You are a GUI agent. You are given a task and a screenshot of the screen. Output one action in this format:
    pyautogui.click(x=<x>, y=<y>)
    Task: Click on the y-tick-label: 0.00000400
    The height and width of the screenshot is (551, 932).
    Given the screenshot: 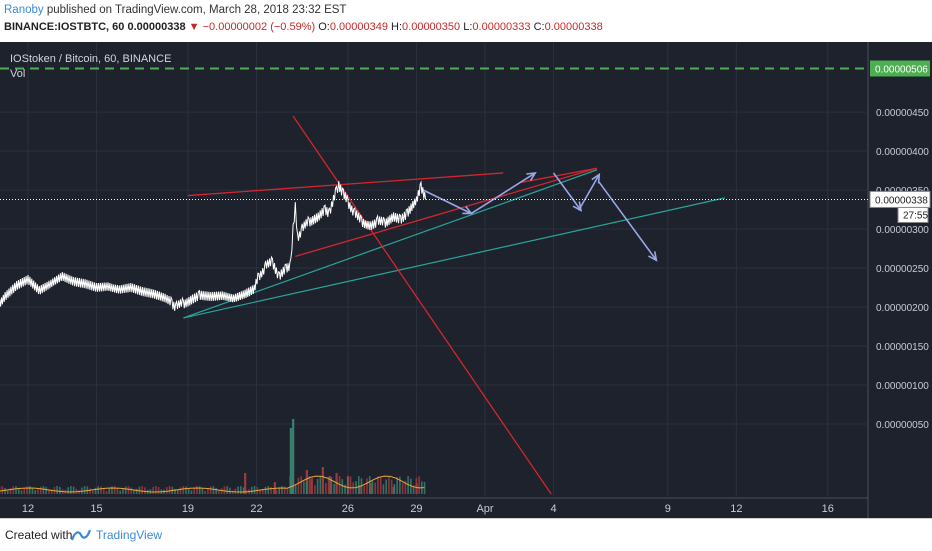 What is the action you would take?
    pyautogui.click(x=902, y=152)
    